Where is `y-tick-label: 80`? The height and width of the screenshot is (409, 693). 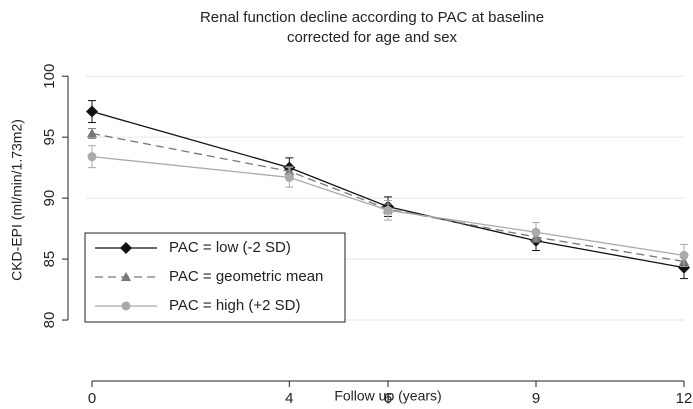 y-tick-label: 80 is located at coordinates (49, 320).